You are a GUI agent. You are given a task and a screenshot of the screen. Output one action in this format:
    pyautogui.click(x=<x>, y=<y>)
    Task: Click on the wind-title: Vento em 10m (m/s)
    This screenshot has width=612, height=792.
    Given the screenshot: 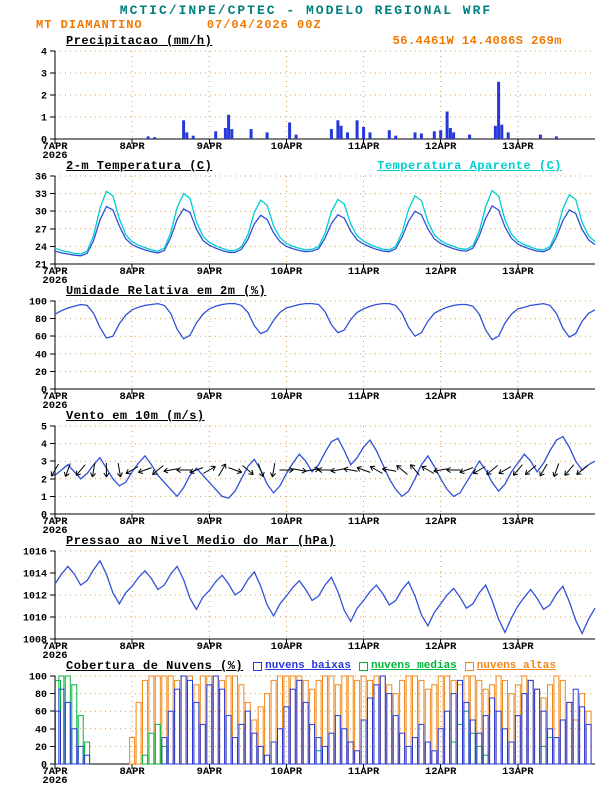 What is the action you would take?
    pyautogui.click(x=135, y=416)
    